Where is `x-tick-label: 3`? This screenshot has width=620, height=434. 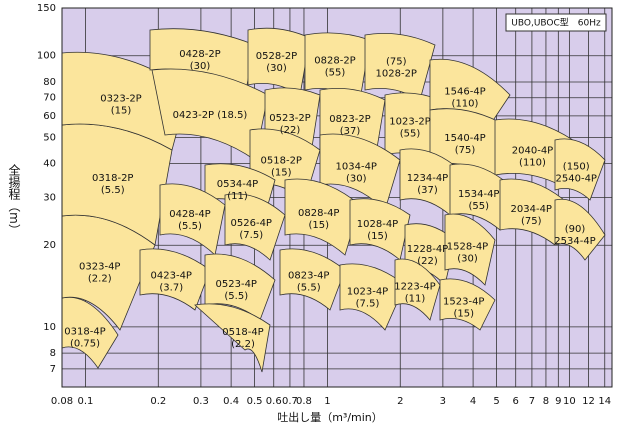
x-tick-label: 3 is located at coordinates (443, 401).